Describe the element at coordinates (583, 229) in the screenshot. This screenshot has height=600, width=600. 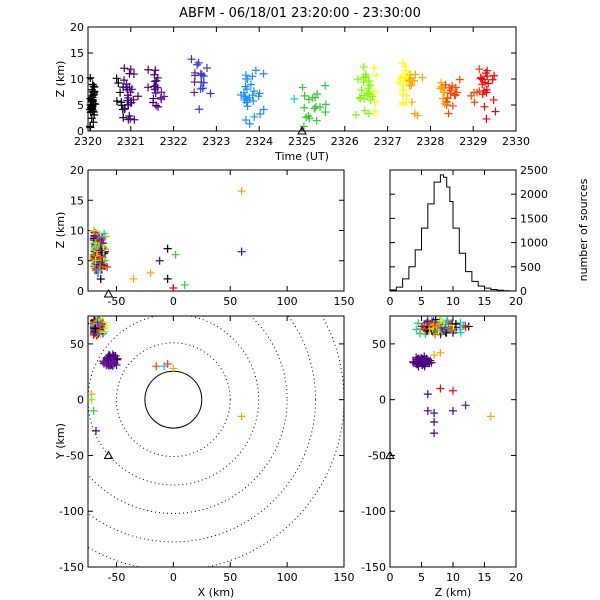
I see `histogram-ylabel: number of sources` at that location.